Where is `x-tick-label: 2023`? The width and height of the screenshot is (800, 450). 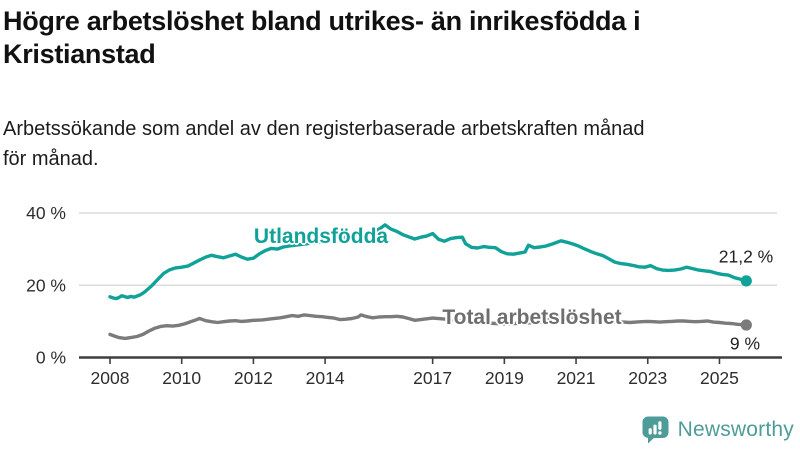 x-tick-label: 2023 is located at coordinates (647, 378).